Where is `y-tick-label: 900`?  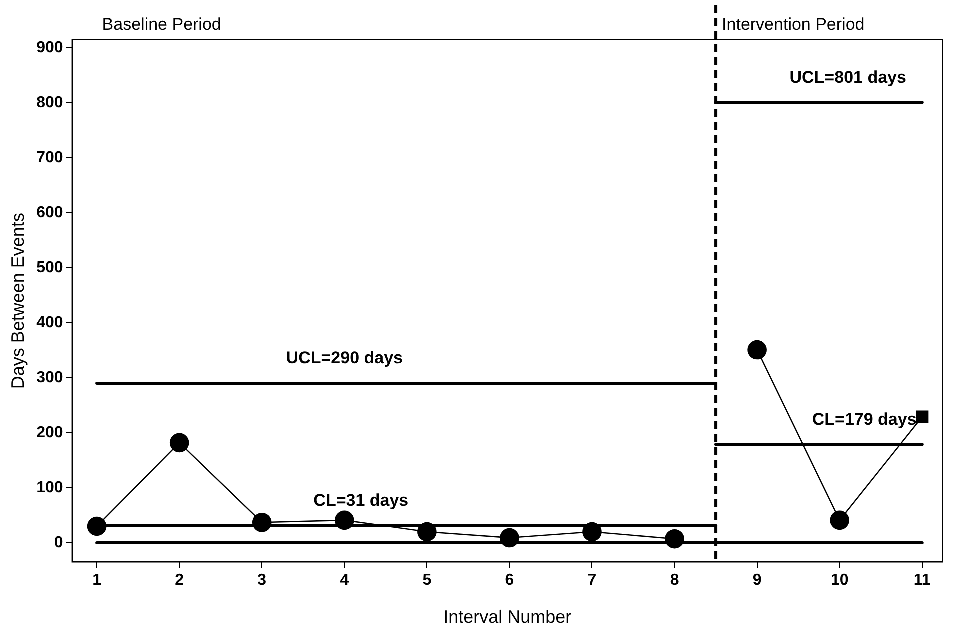
y-tick-label: 900 is located at coordinates (50, 48).